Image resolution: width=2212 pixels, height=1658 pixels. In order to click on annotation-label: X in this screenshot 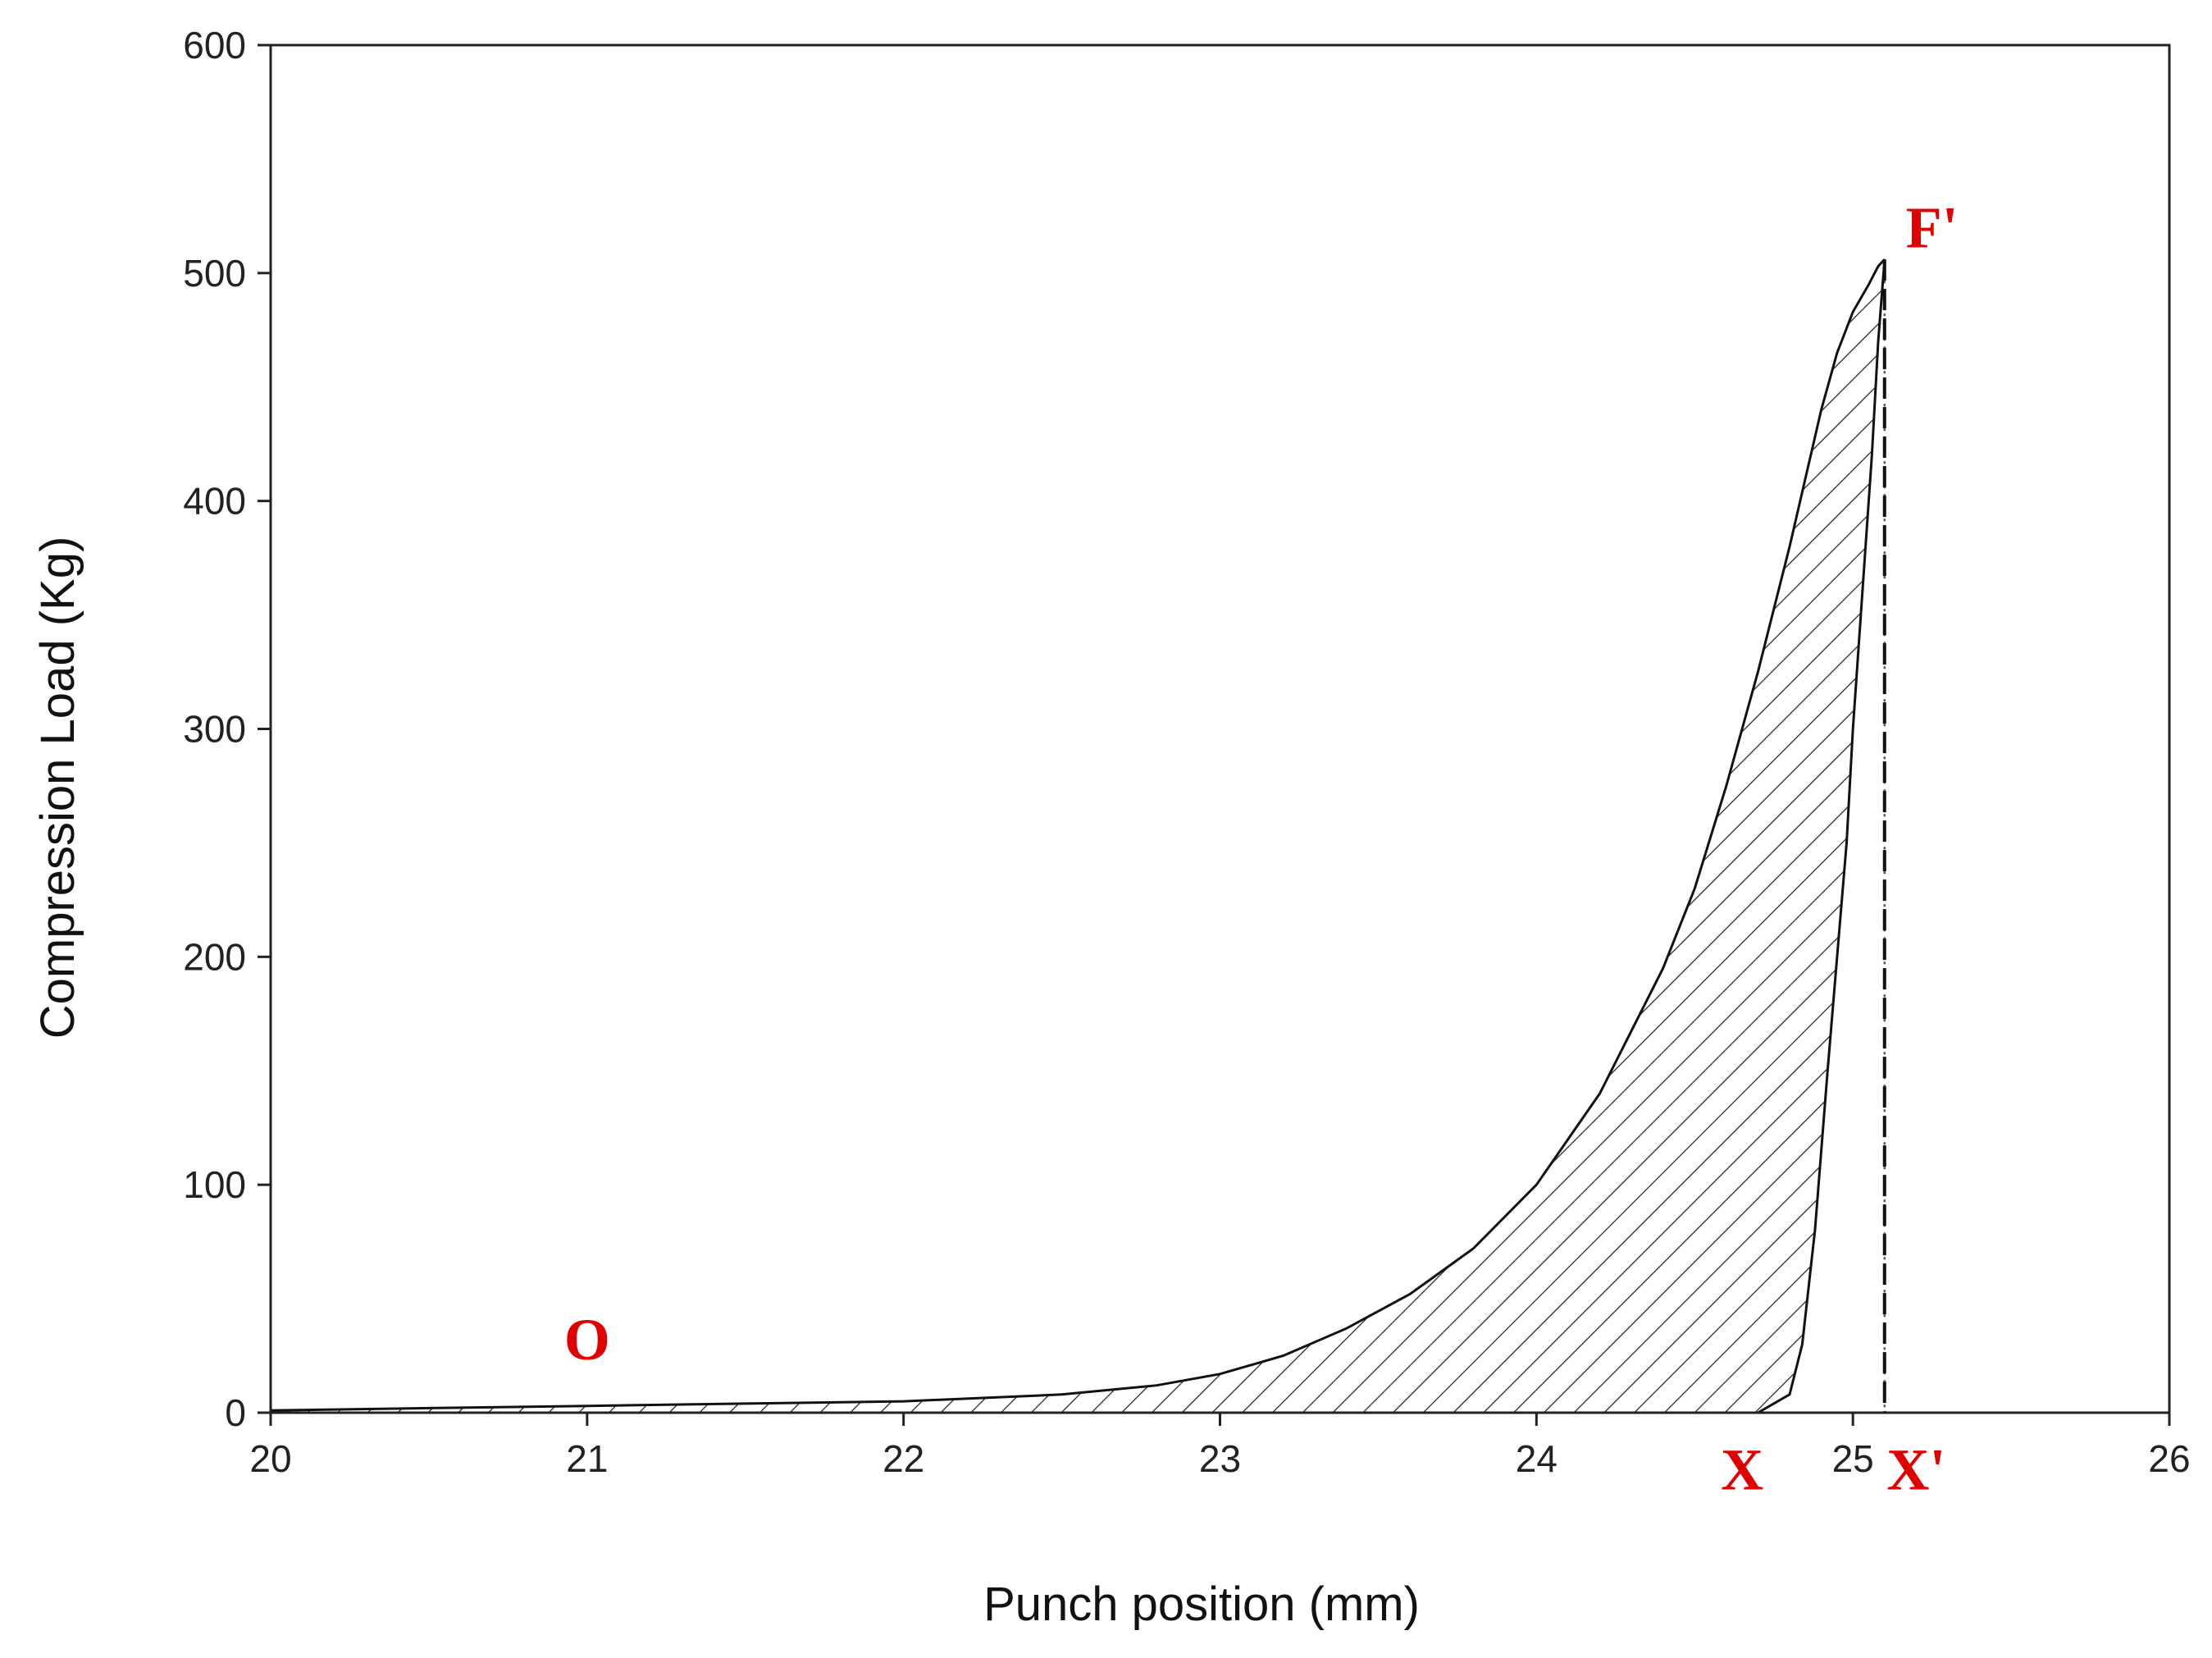, I will do `click(1742, 1469)`.